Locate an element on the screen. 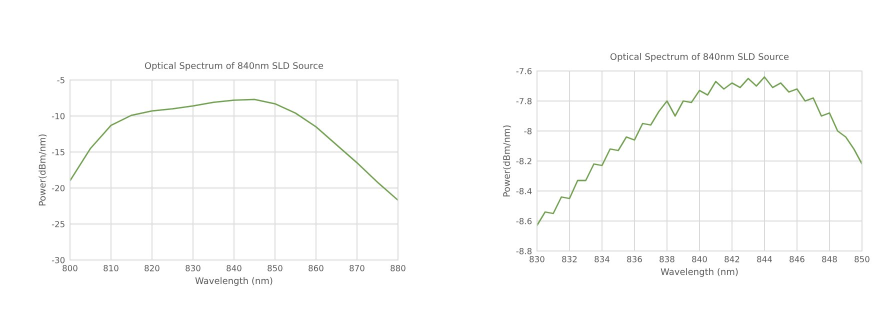 This screenshot has width=892, height=321. x-tick-label: 838 is located at coordinates (667, 259).